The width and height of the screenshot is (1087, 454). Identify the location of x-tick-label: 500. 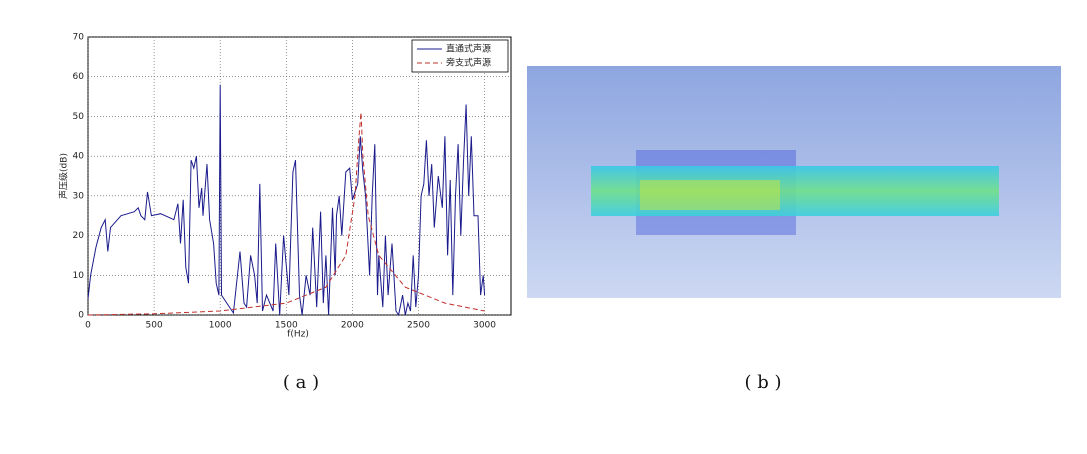
(154, 326).